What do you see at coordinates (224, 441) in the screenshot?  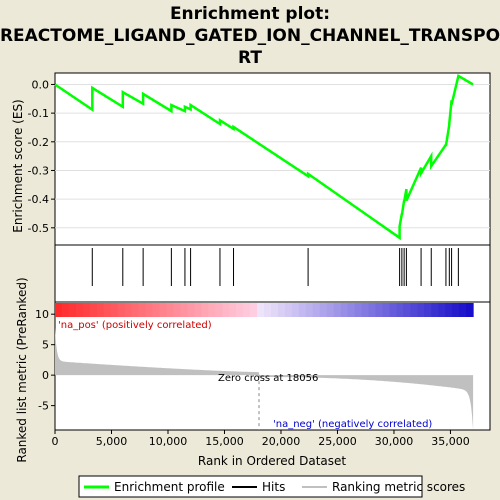 I see `x-tick-label: 15,000` at bounding box center [224, 441].